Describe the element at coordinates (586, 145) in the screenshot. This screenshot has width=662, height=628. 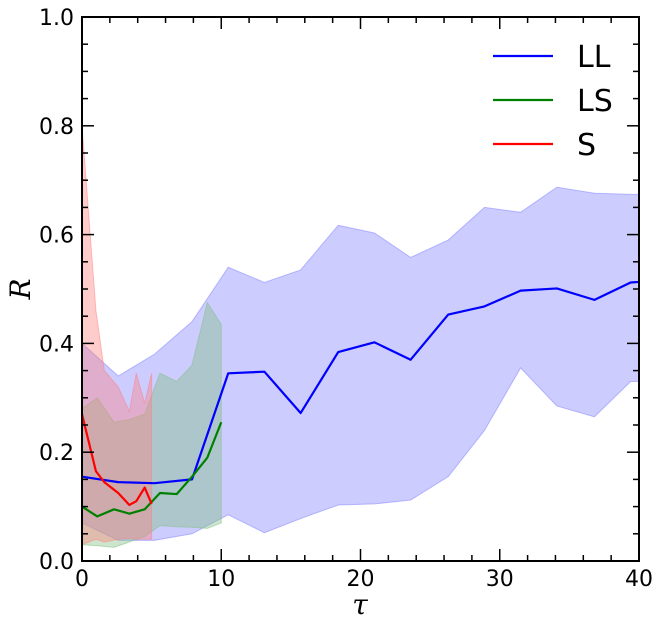
I see `legend-label-s: S` at that location.